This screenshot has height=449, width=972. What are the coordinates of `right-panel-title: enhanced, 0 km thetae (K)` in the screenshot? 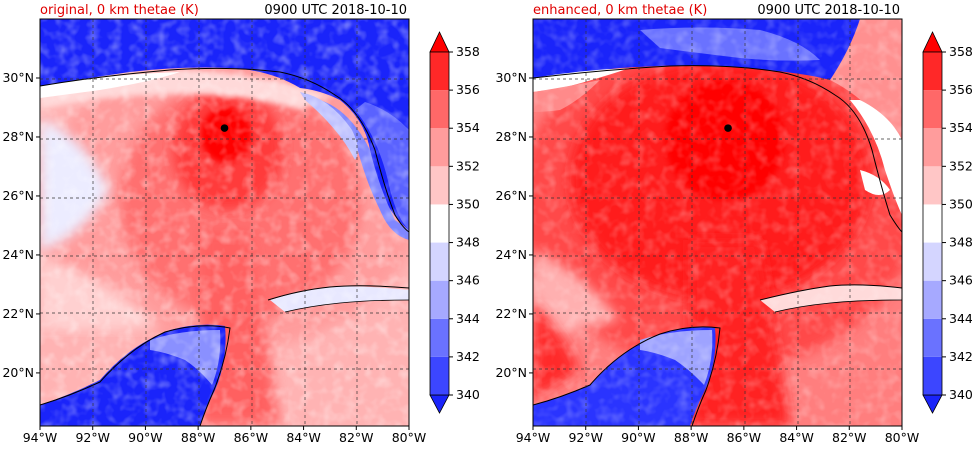 It's located at (620, 10).